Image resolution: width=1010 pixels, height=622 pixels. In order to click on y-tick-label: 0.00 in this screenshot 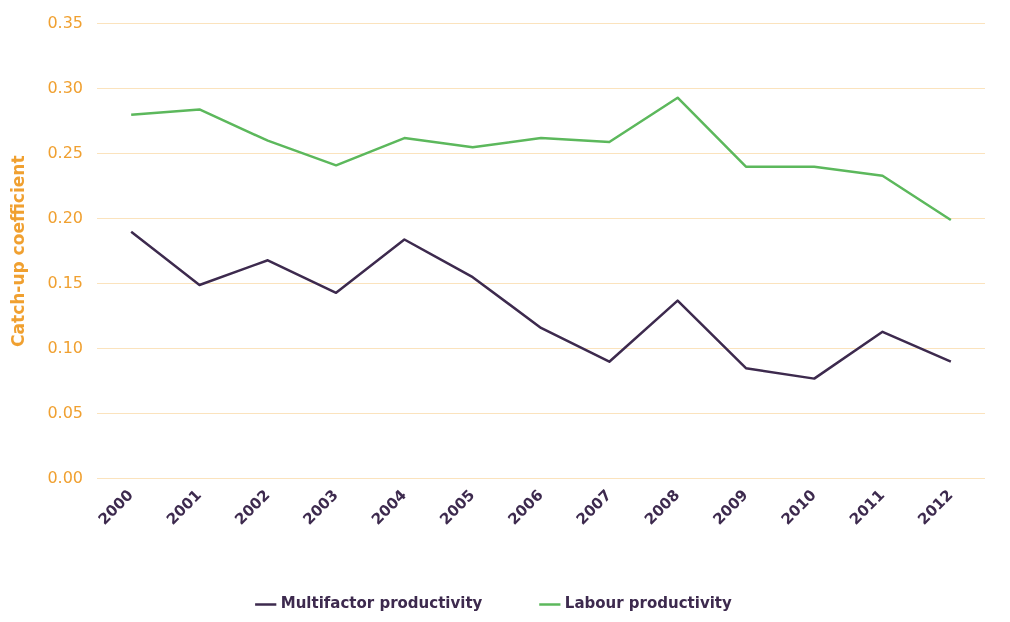, I will do `click(65, 477)`.